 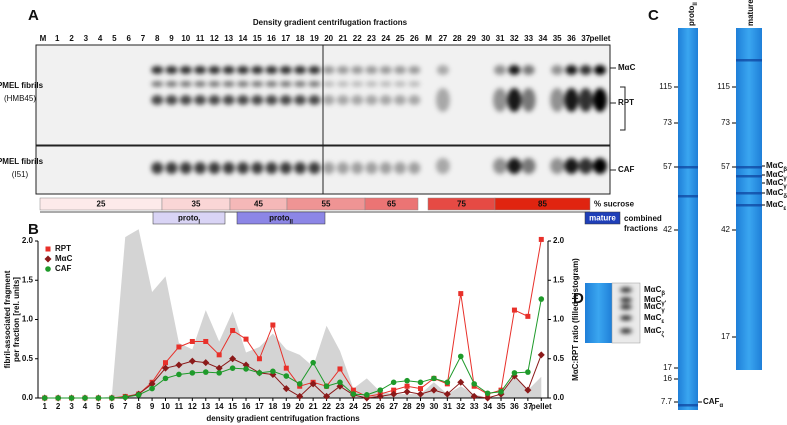 What do you see at coordinates (662, 322) in the screenshot?
I see `band-label-sub: ε` at bounding box center [662, 322].